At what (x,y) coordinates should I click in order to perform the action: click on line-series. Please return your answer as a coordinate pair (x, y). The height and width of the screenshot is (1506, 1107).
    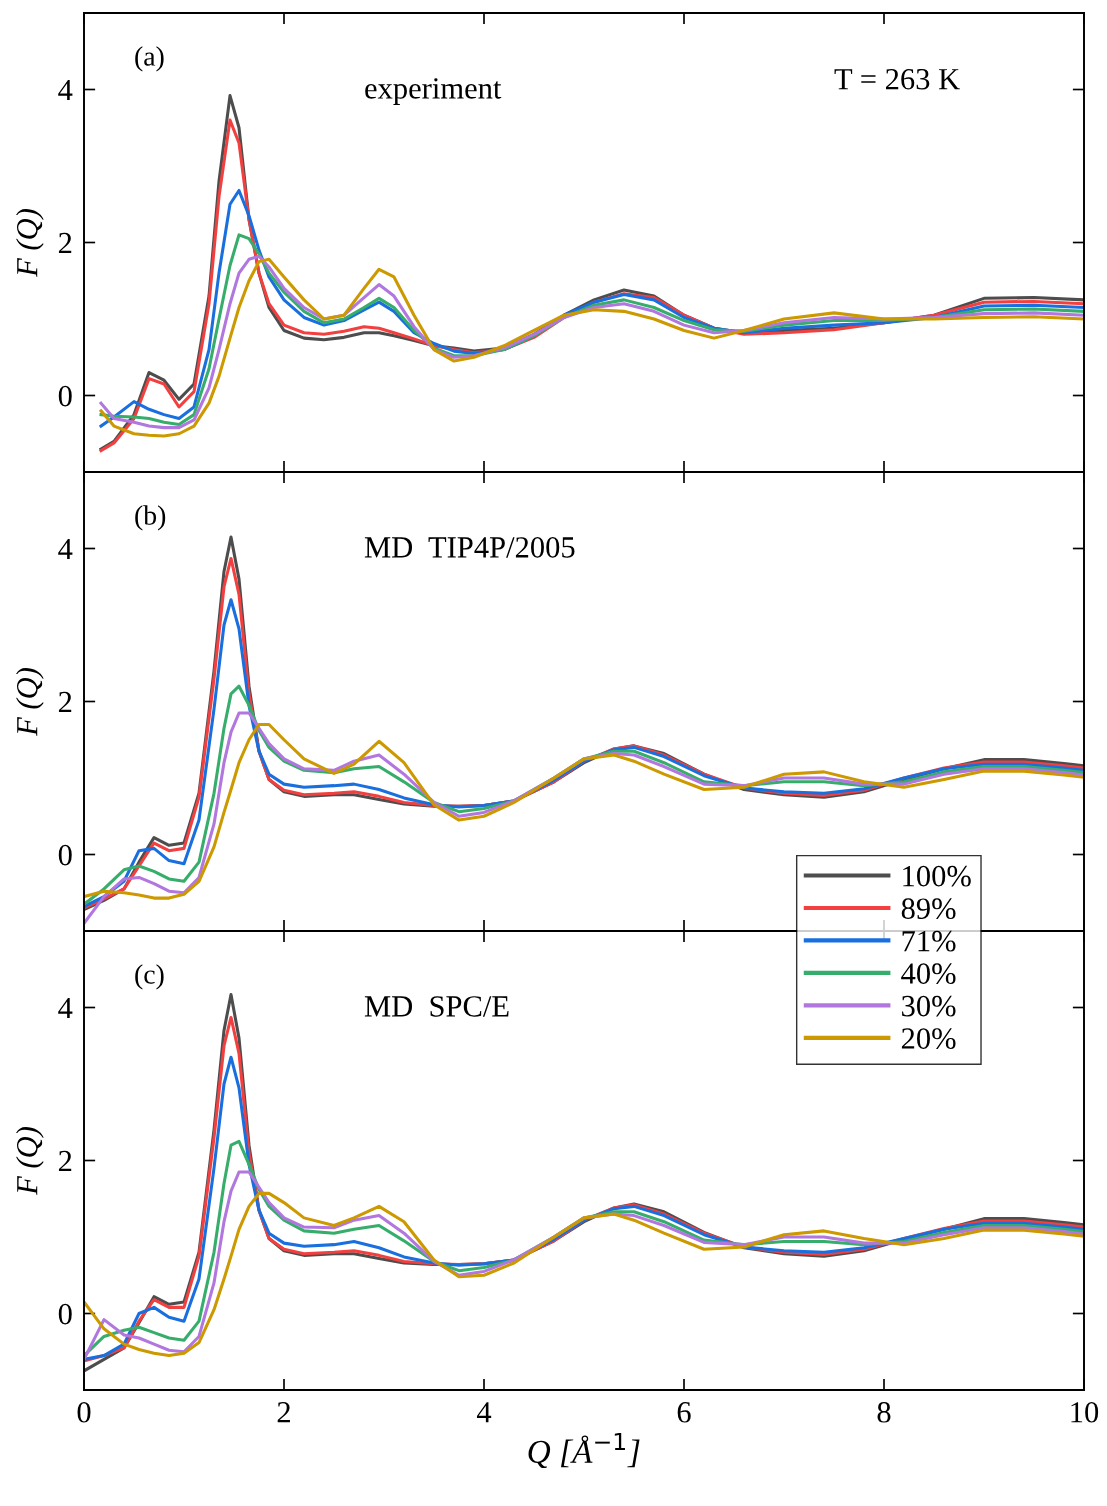
    Looking at the image, I should click on (584, 811).